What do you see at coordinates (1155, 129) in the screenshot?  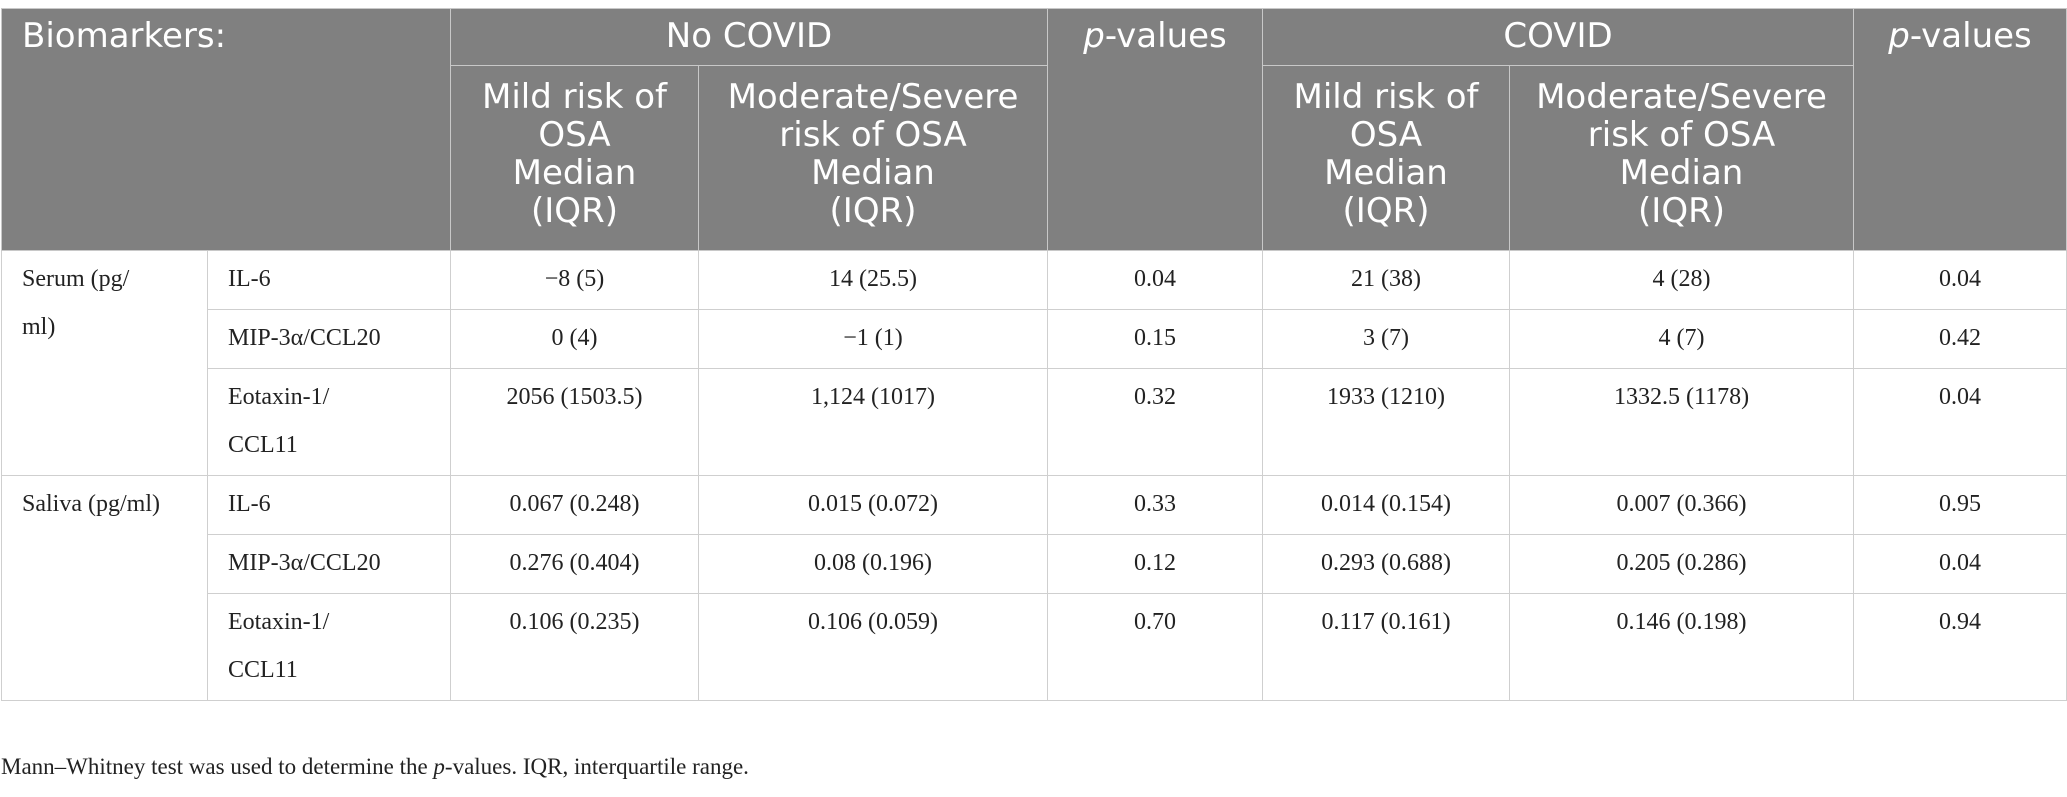 I see `p-values-header-1: p-values` at bounding box center [1155, 129].